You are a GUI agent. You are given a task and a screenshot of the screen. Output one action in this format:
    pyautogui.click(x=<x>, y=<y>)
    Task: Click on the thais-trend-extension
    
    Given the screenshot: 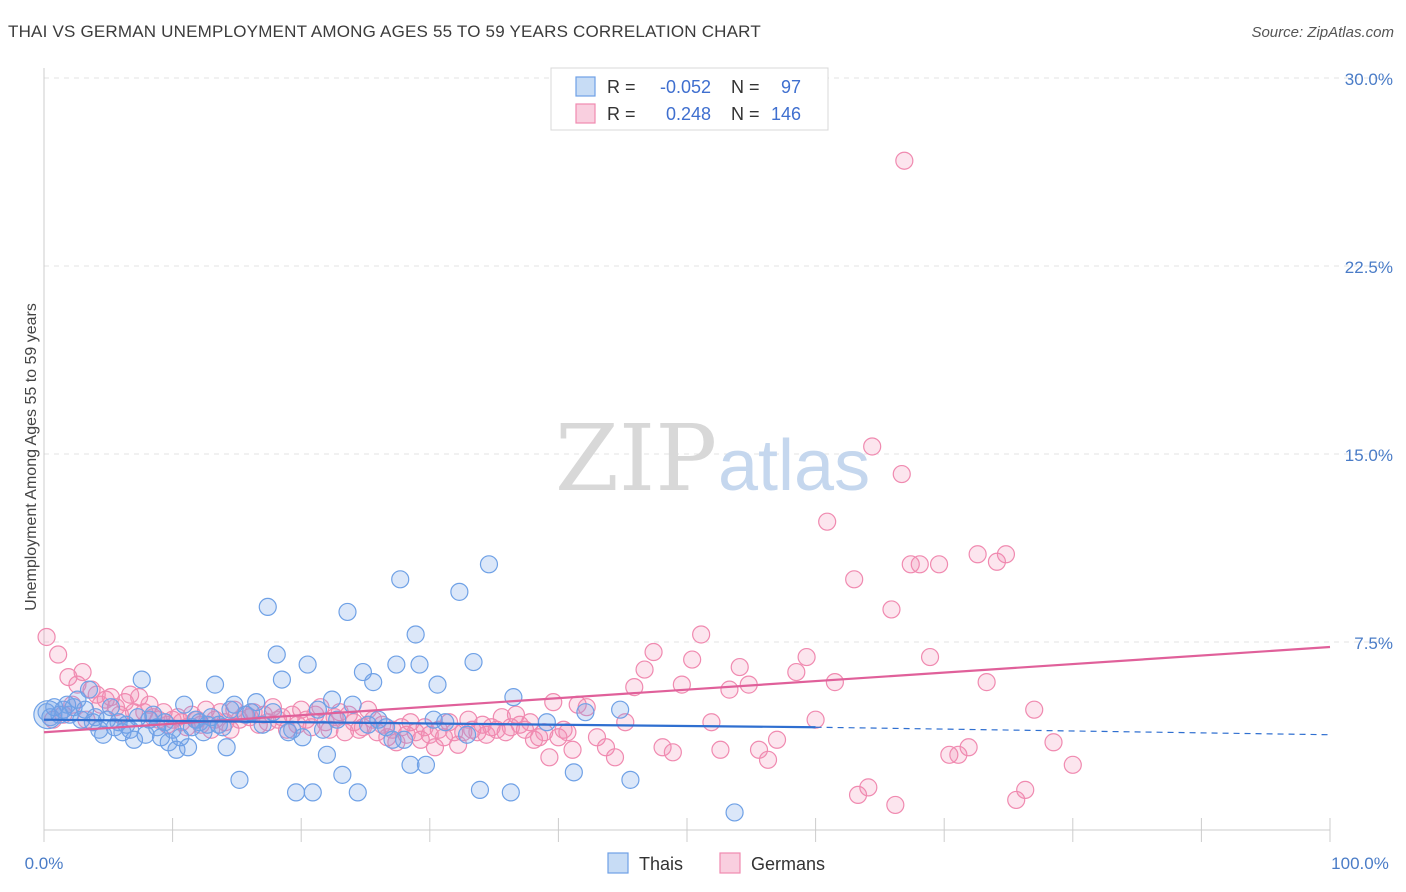 What is the action you would take?
    pyautogui.click(x=1073, y=731)
    